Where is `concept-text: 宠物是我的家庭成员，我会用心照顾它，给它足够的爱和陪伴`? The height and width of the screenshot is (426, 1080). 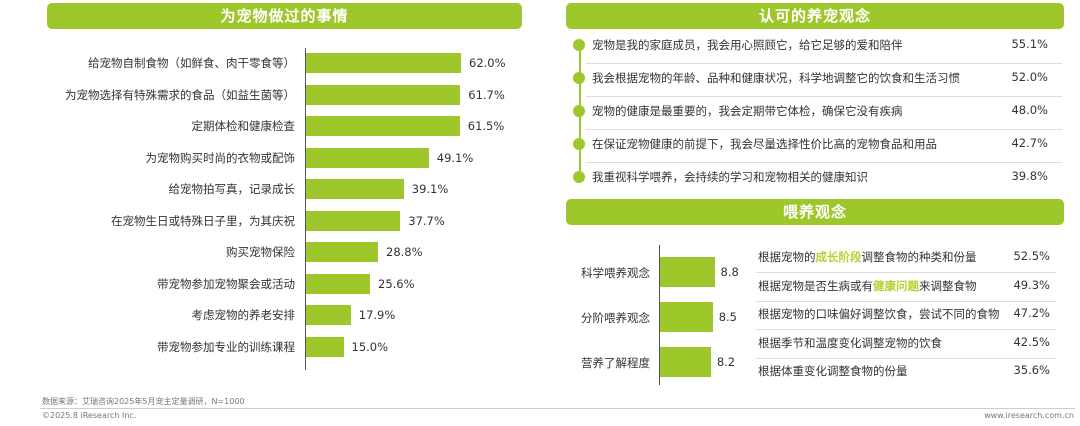
concept-text: 宠物是我的家庭成员，我会用心照顾它，给它足够的爱和陪伴 is located at coordinates (747, 45).